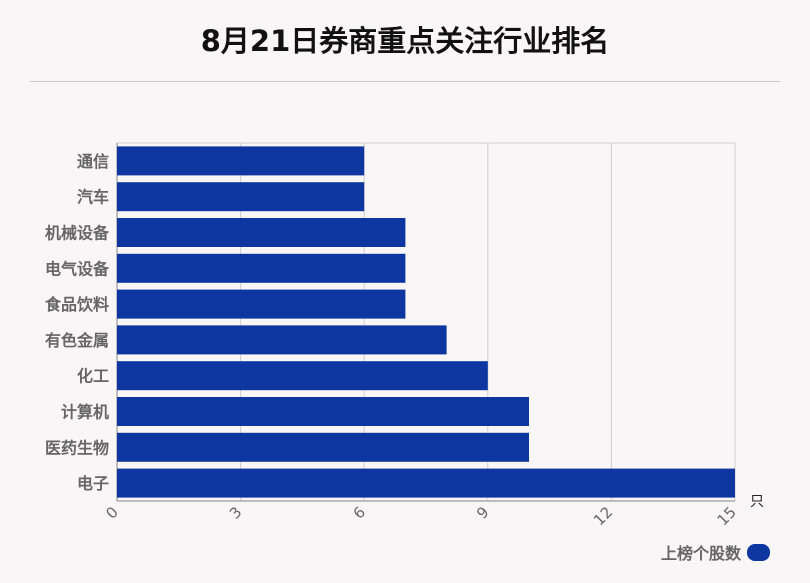 This screenshot has height=583, width=810. I want to click on x-unit-label: 只, so click(757, 502).